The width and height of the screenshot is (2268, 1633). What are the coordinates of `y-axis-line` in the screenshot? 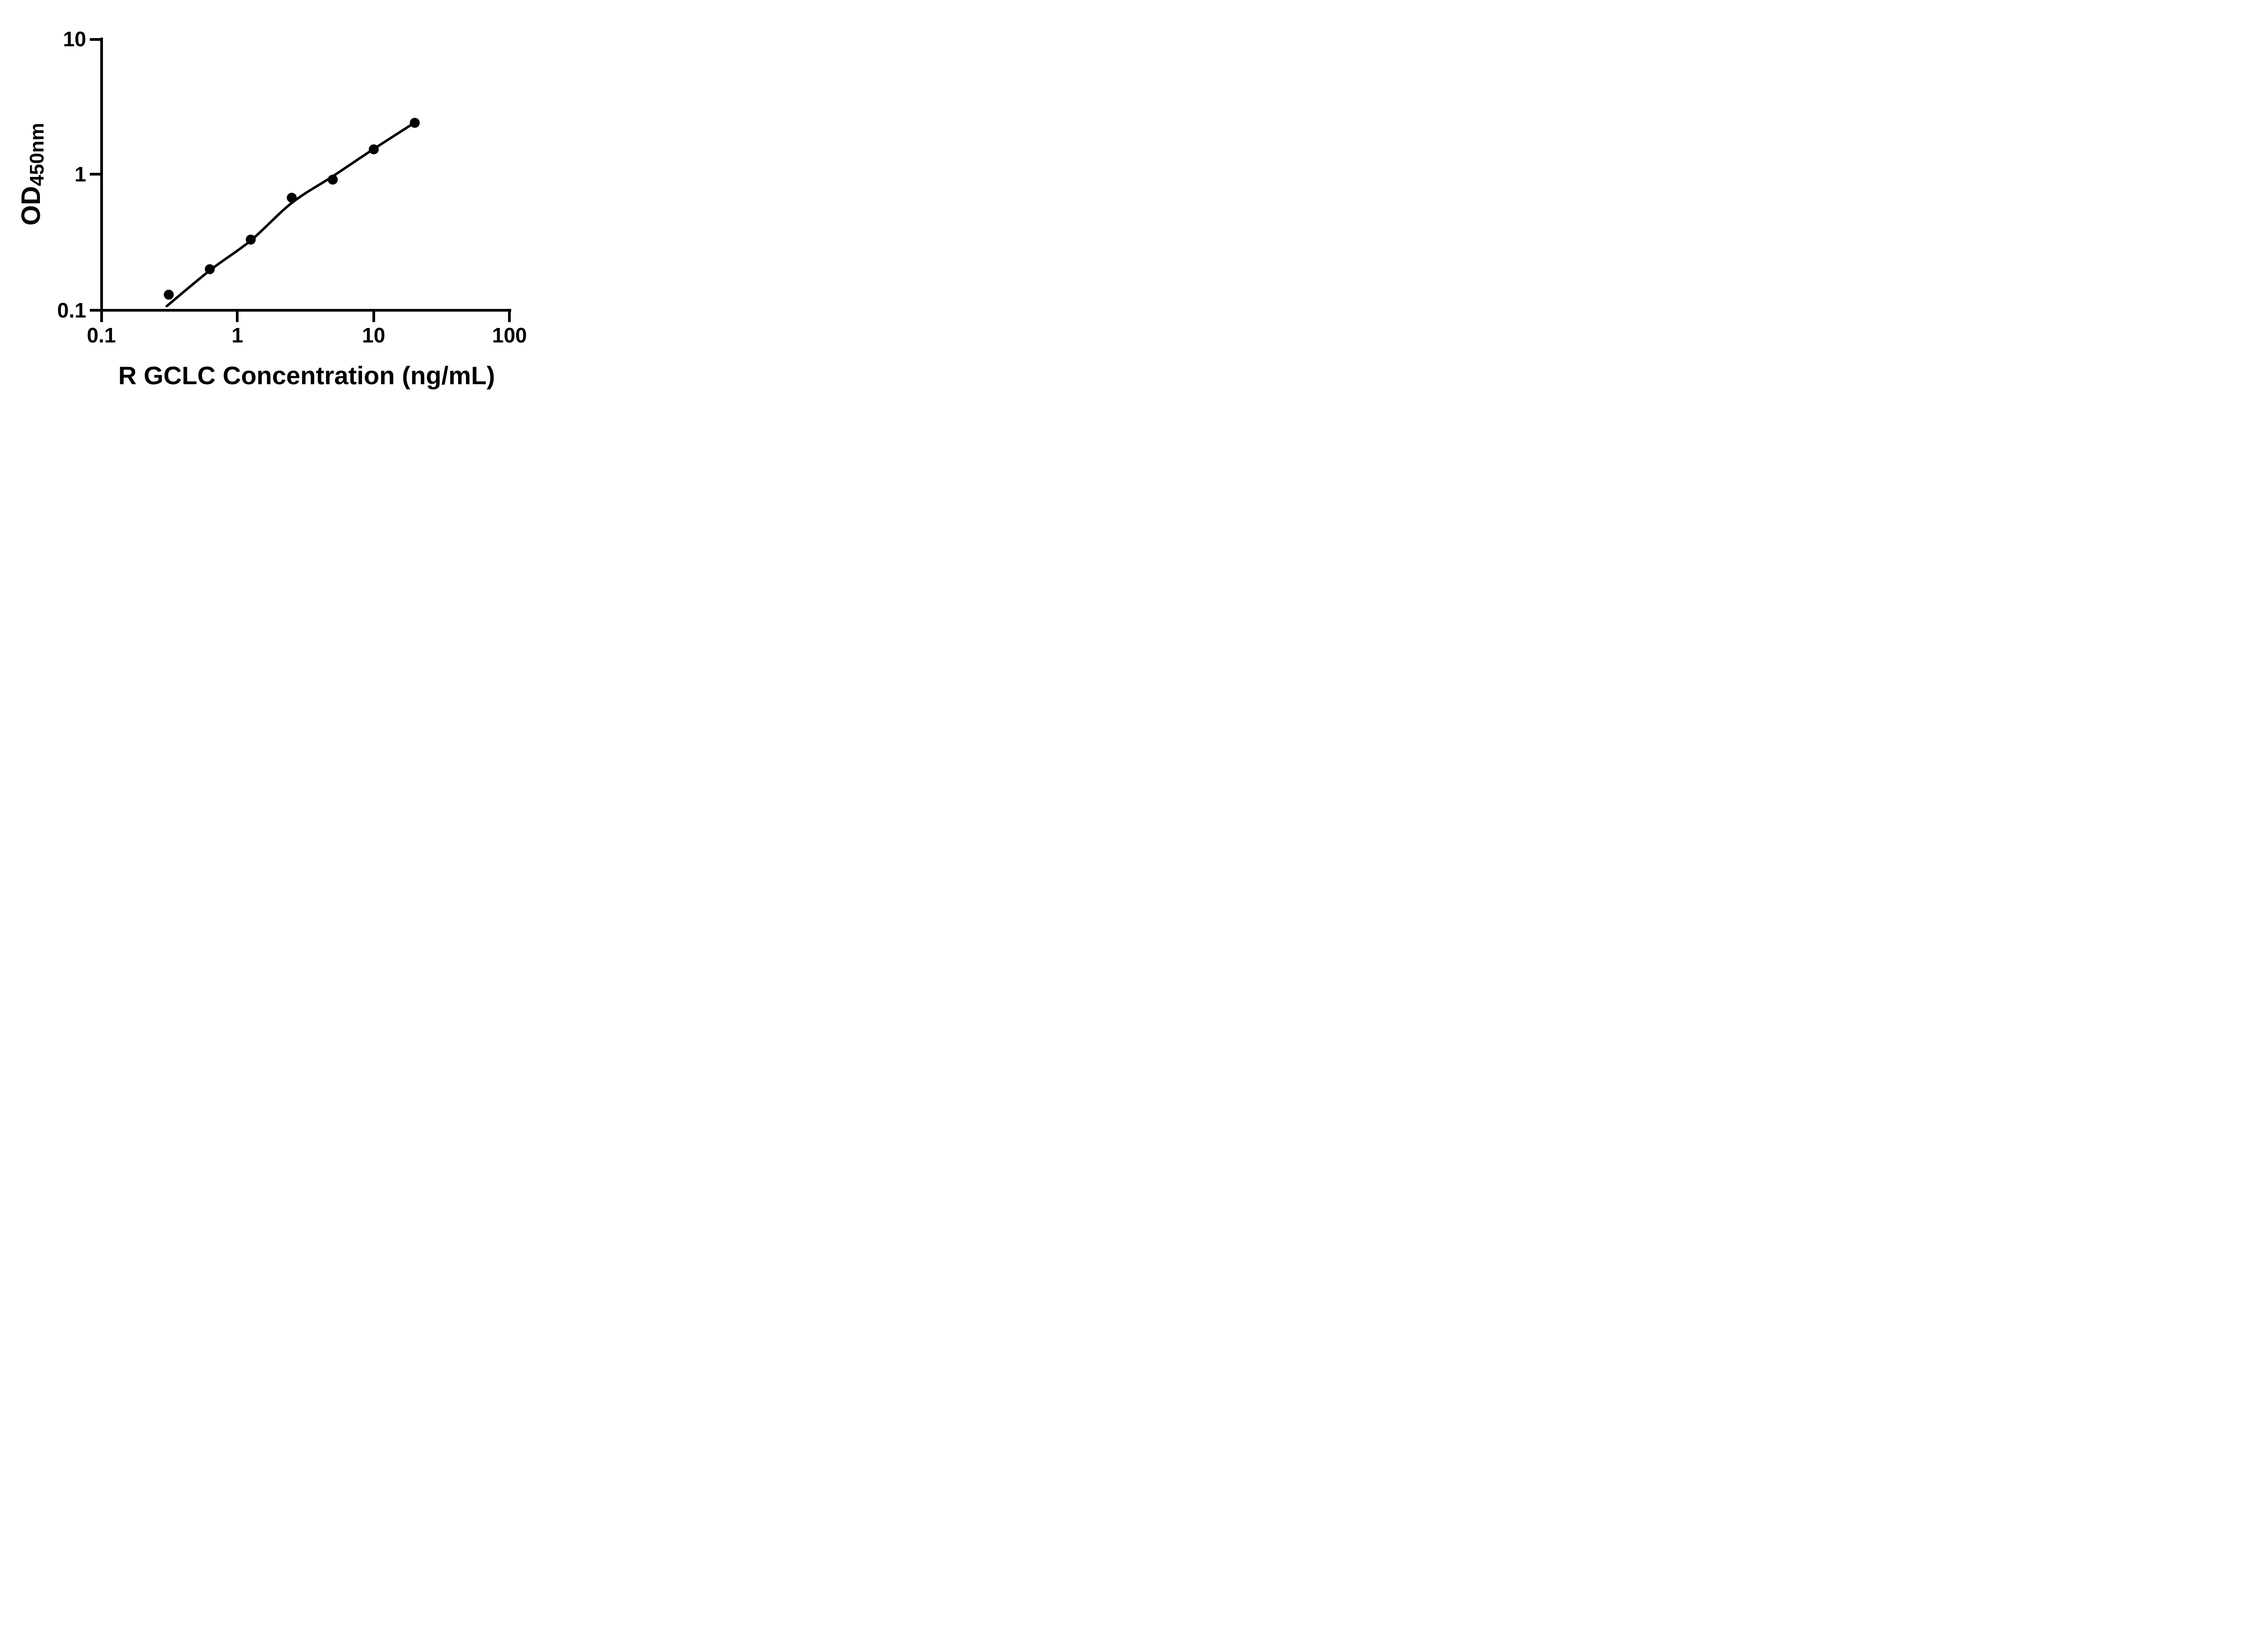 It's located at (101, 175).